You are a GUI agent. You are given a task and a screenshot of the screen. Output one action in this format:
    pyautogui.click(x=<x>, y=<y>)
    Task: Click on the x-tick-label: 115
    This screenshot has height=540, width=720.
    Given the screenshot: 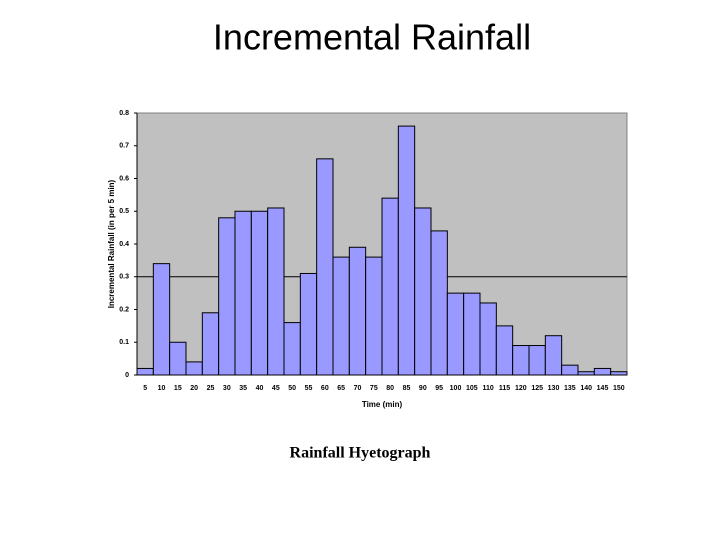 What is the action you would take?
    pyautogui.click(x=504, y=388)
    